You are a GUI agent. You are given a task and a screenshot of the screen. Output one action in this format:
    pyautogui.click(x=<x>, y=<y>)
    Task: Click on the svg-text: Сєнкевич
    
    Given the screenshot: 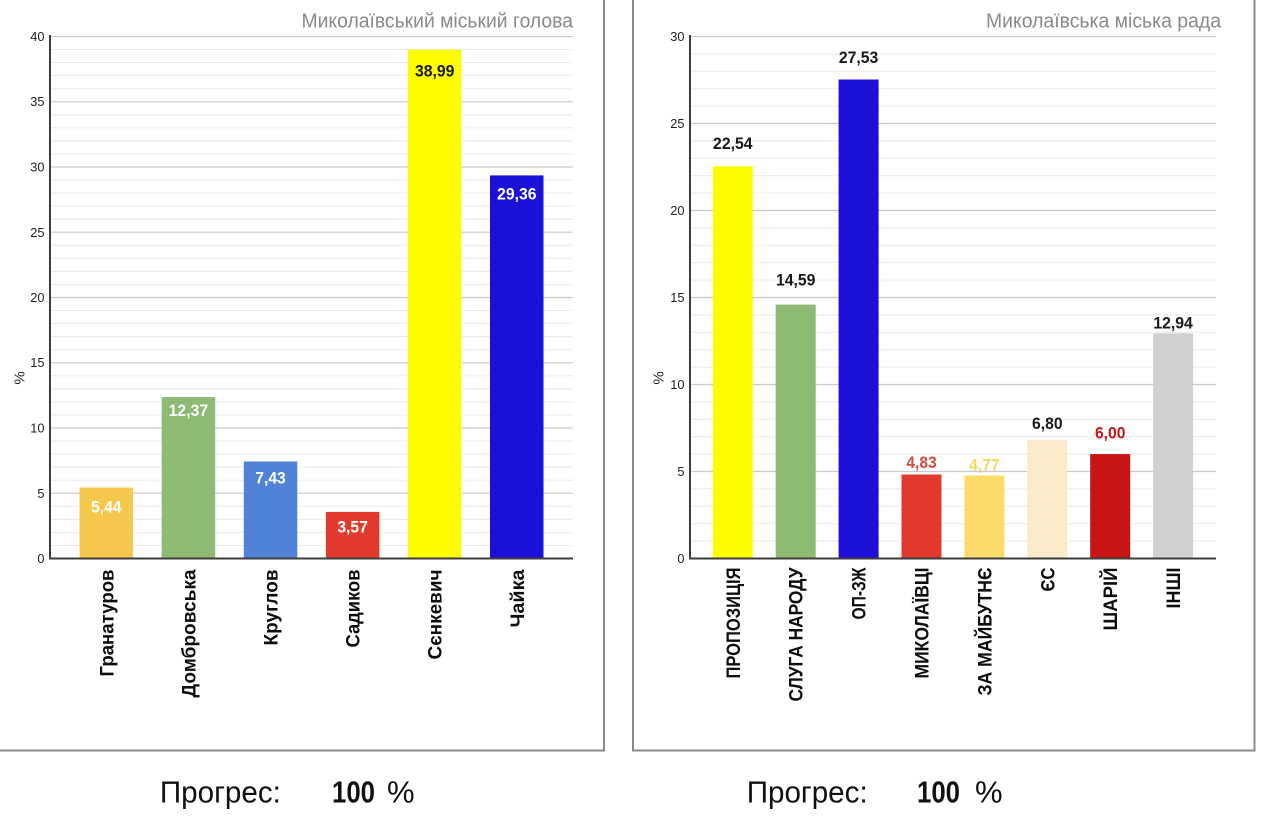 What is the action you would take?
    pyautogui.click(x=436, y=615)
    